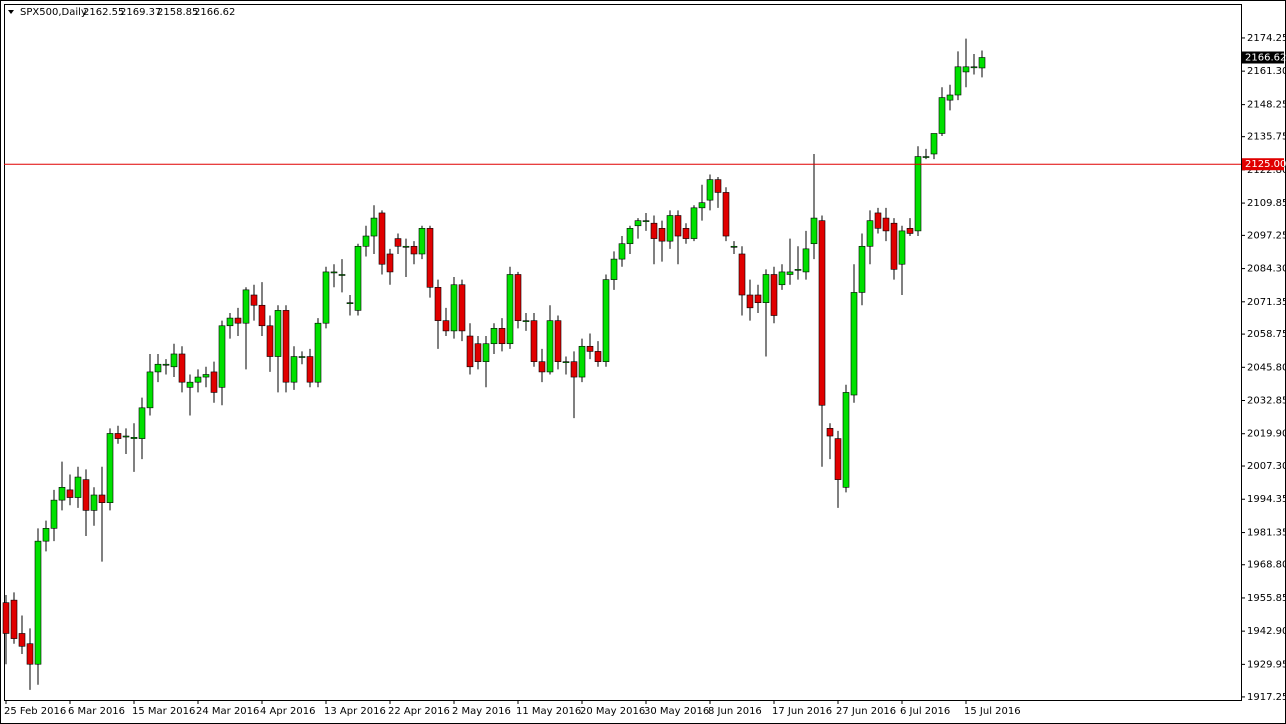 The height and width of the screenshot is (724, 1286). What do you see at coordinates (177, 12) in the screenshot?
I see `header-low: 2158.85` at bounding box center [177, 12].